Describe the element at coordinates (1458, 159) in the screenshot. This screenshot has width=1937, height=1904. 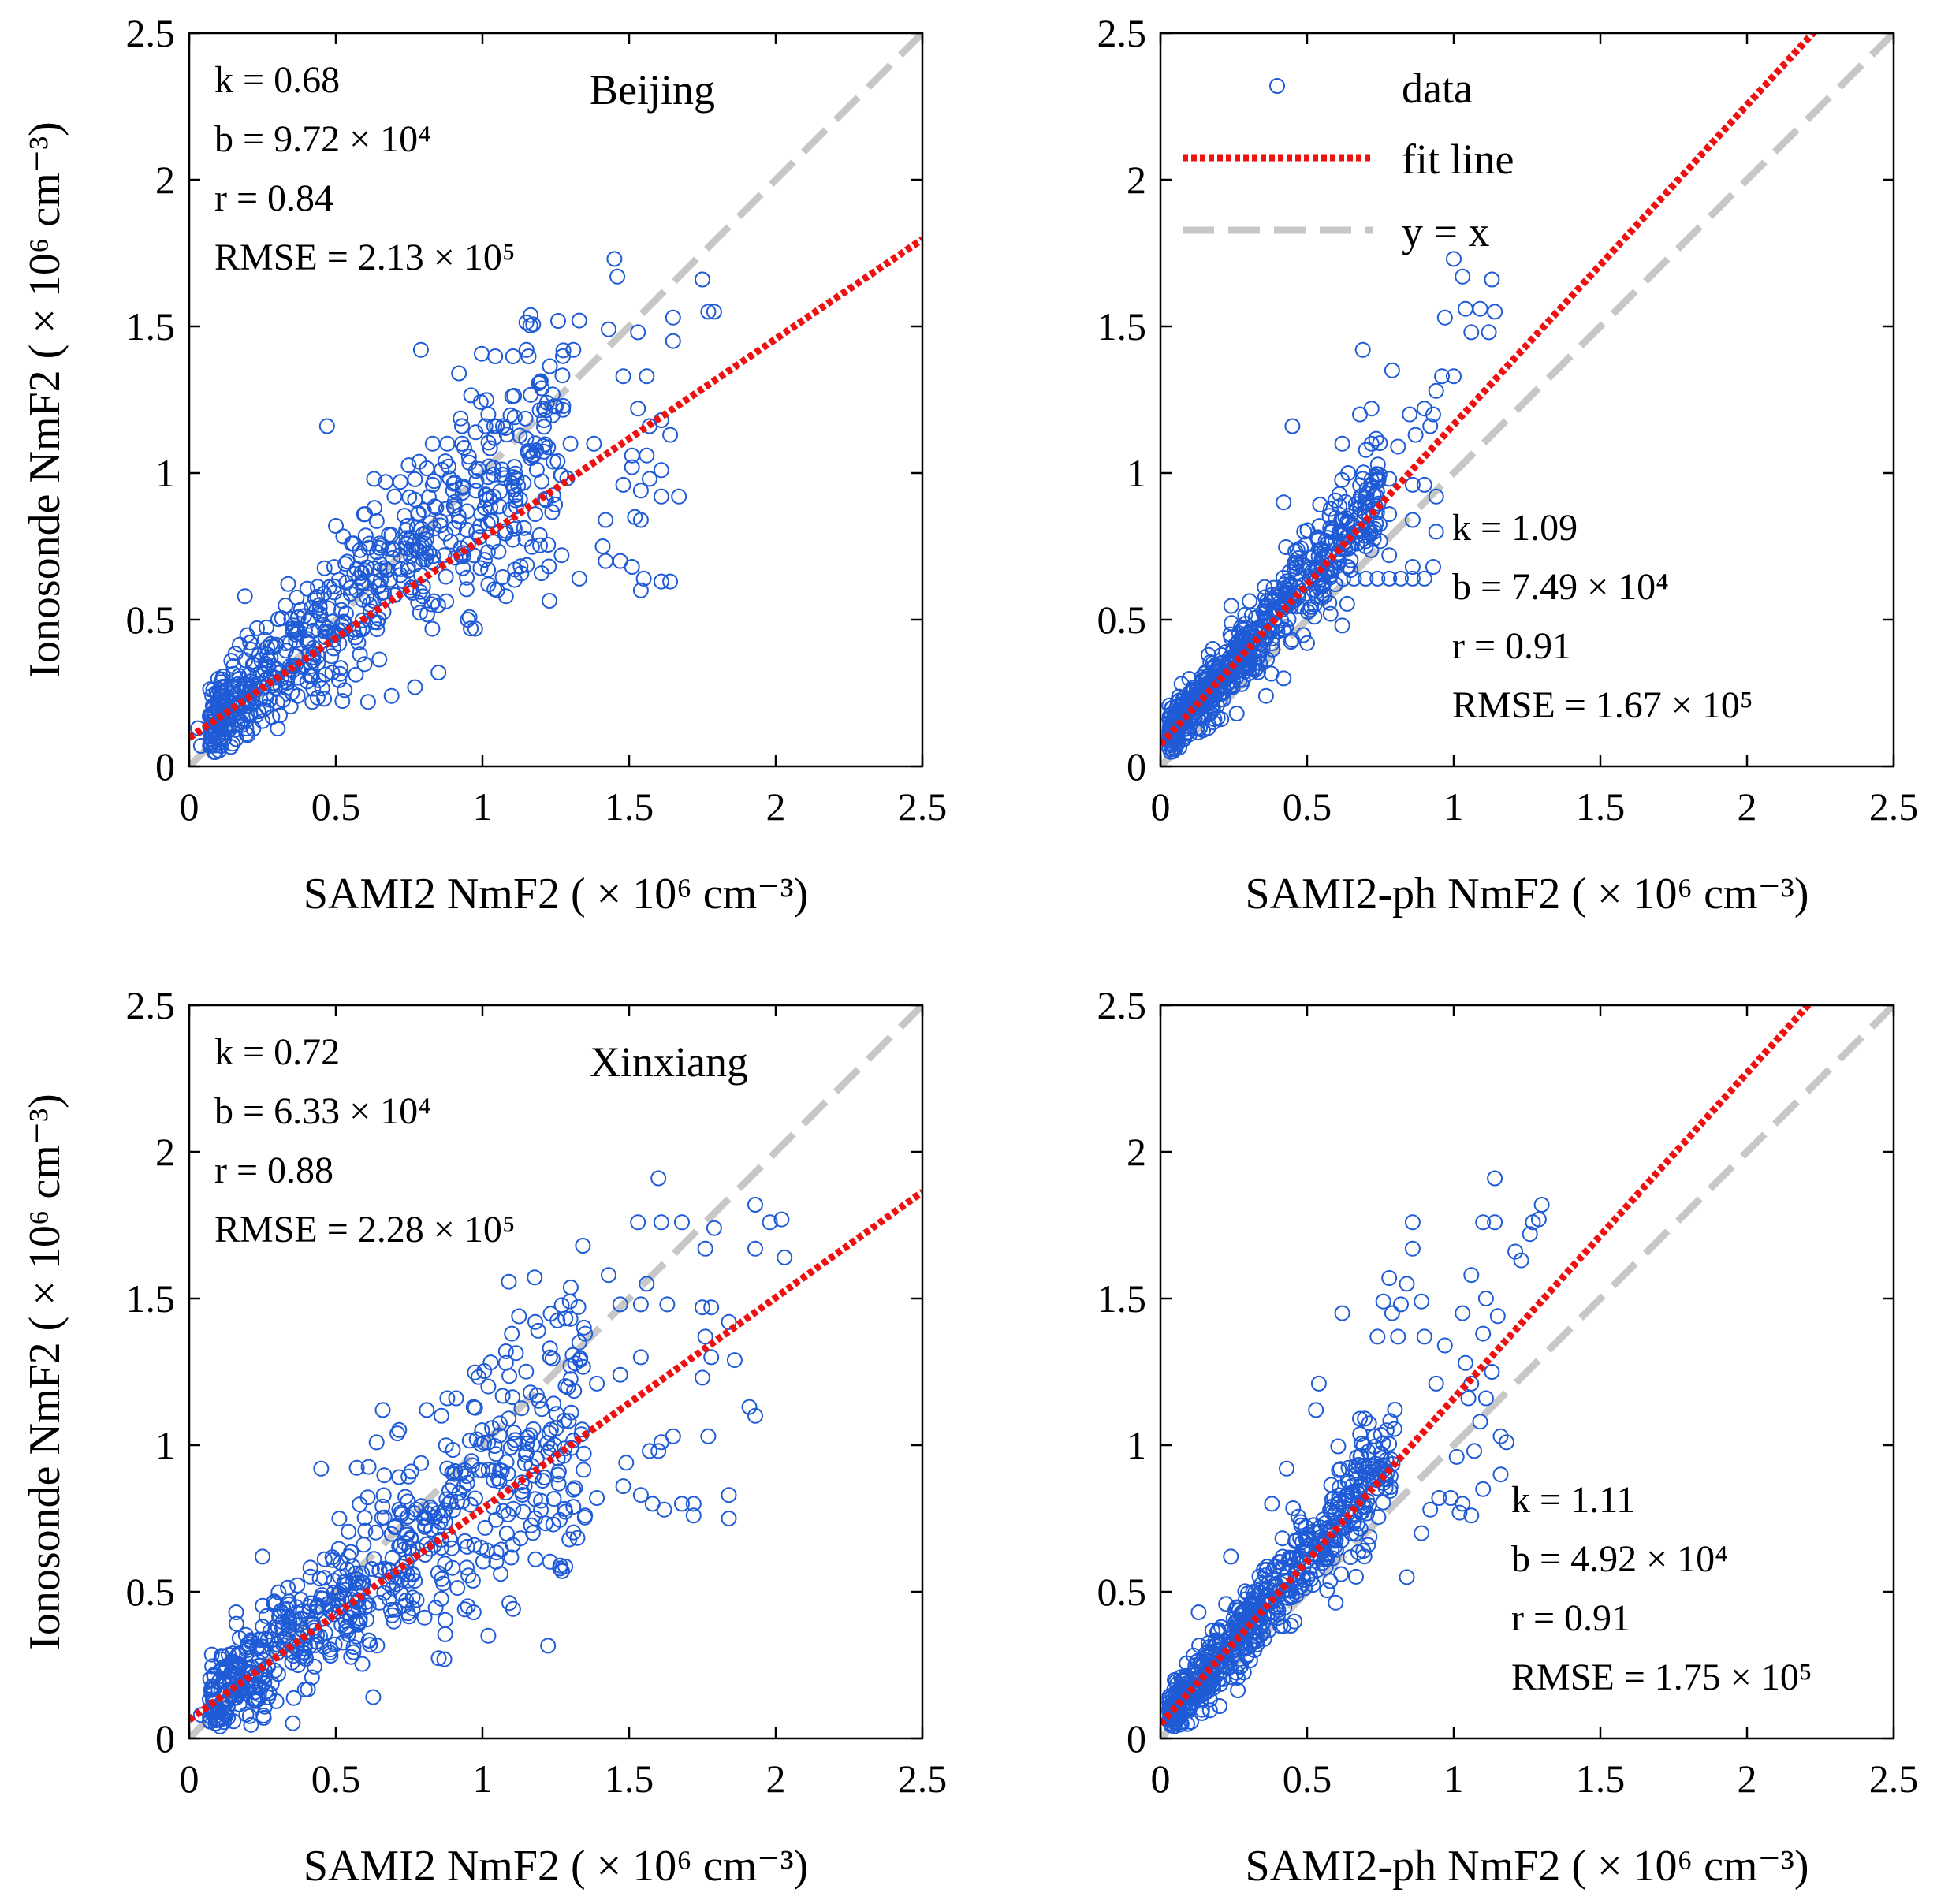
I see `legend-fit-label: fit line` at that location.